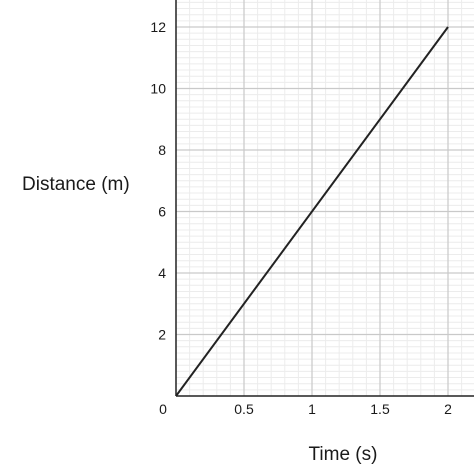 This screenshot has height=471, width=474. Describe the element at coordinates (76, 184) in the screenshot. I see `y-axis-title: Distance (m)` at that location.